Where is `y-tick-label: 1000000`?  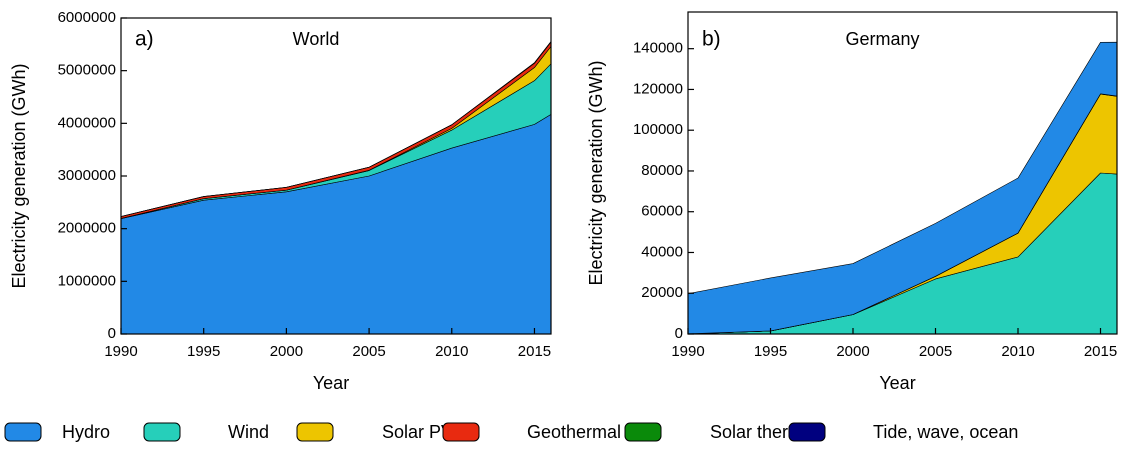
y-tick-label: 1000000 is located at coordinates (87, 280).